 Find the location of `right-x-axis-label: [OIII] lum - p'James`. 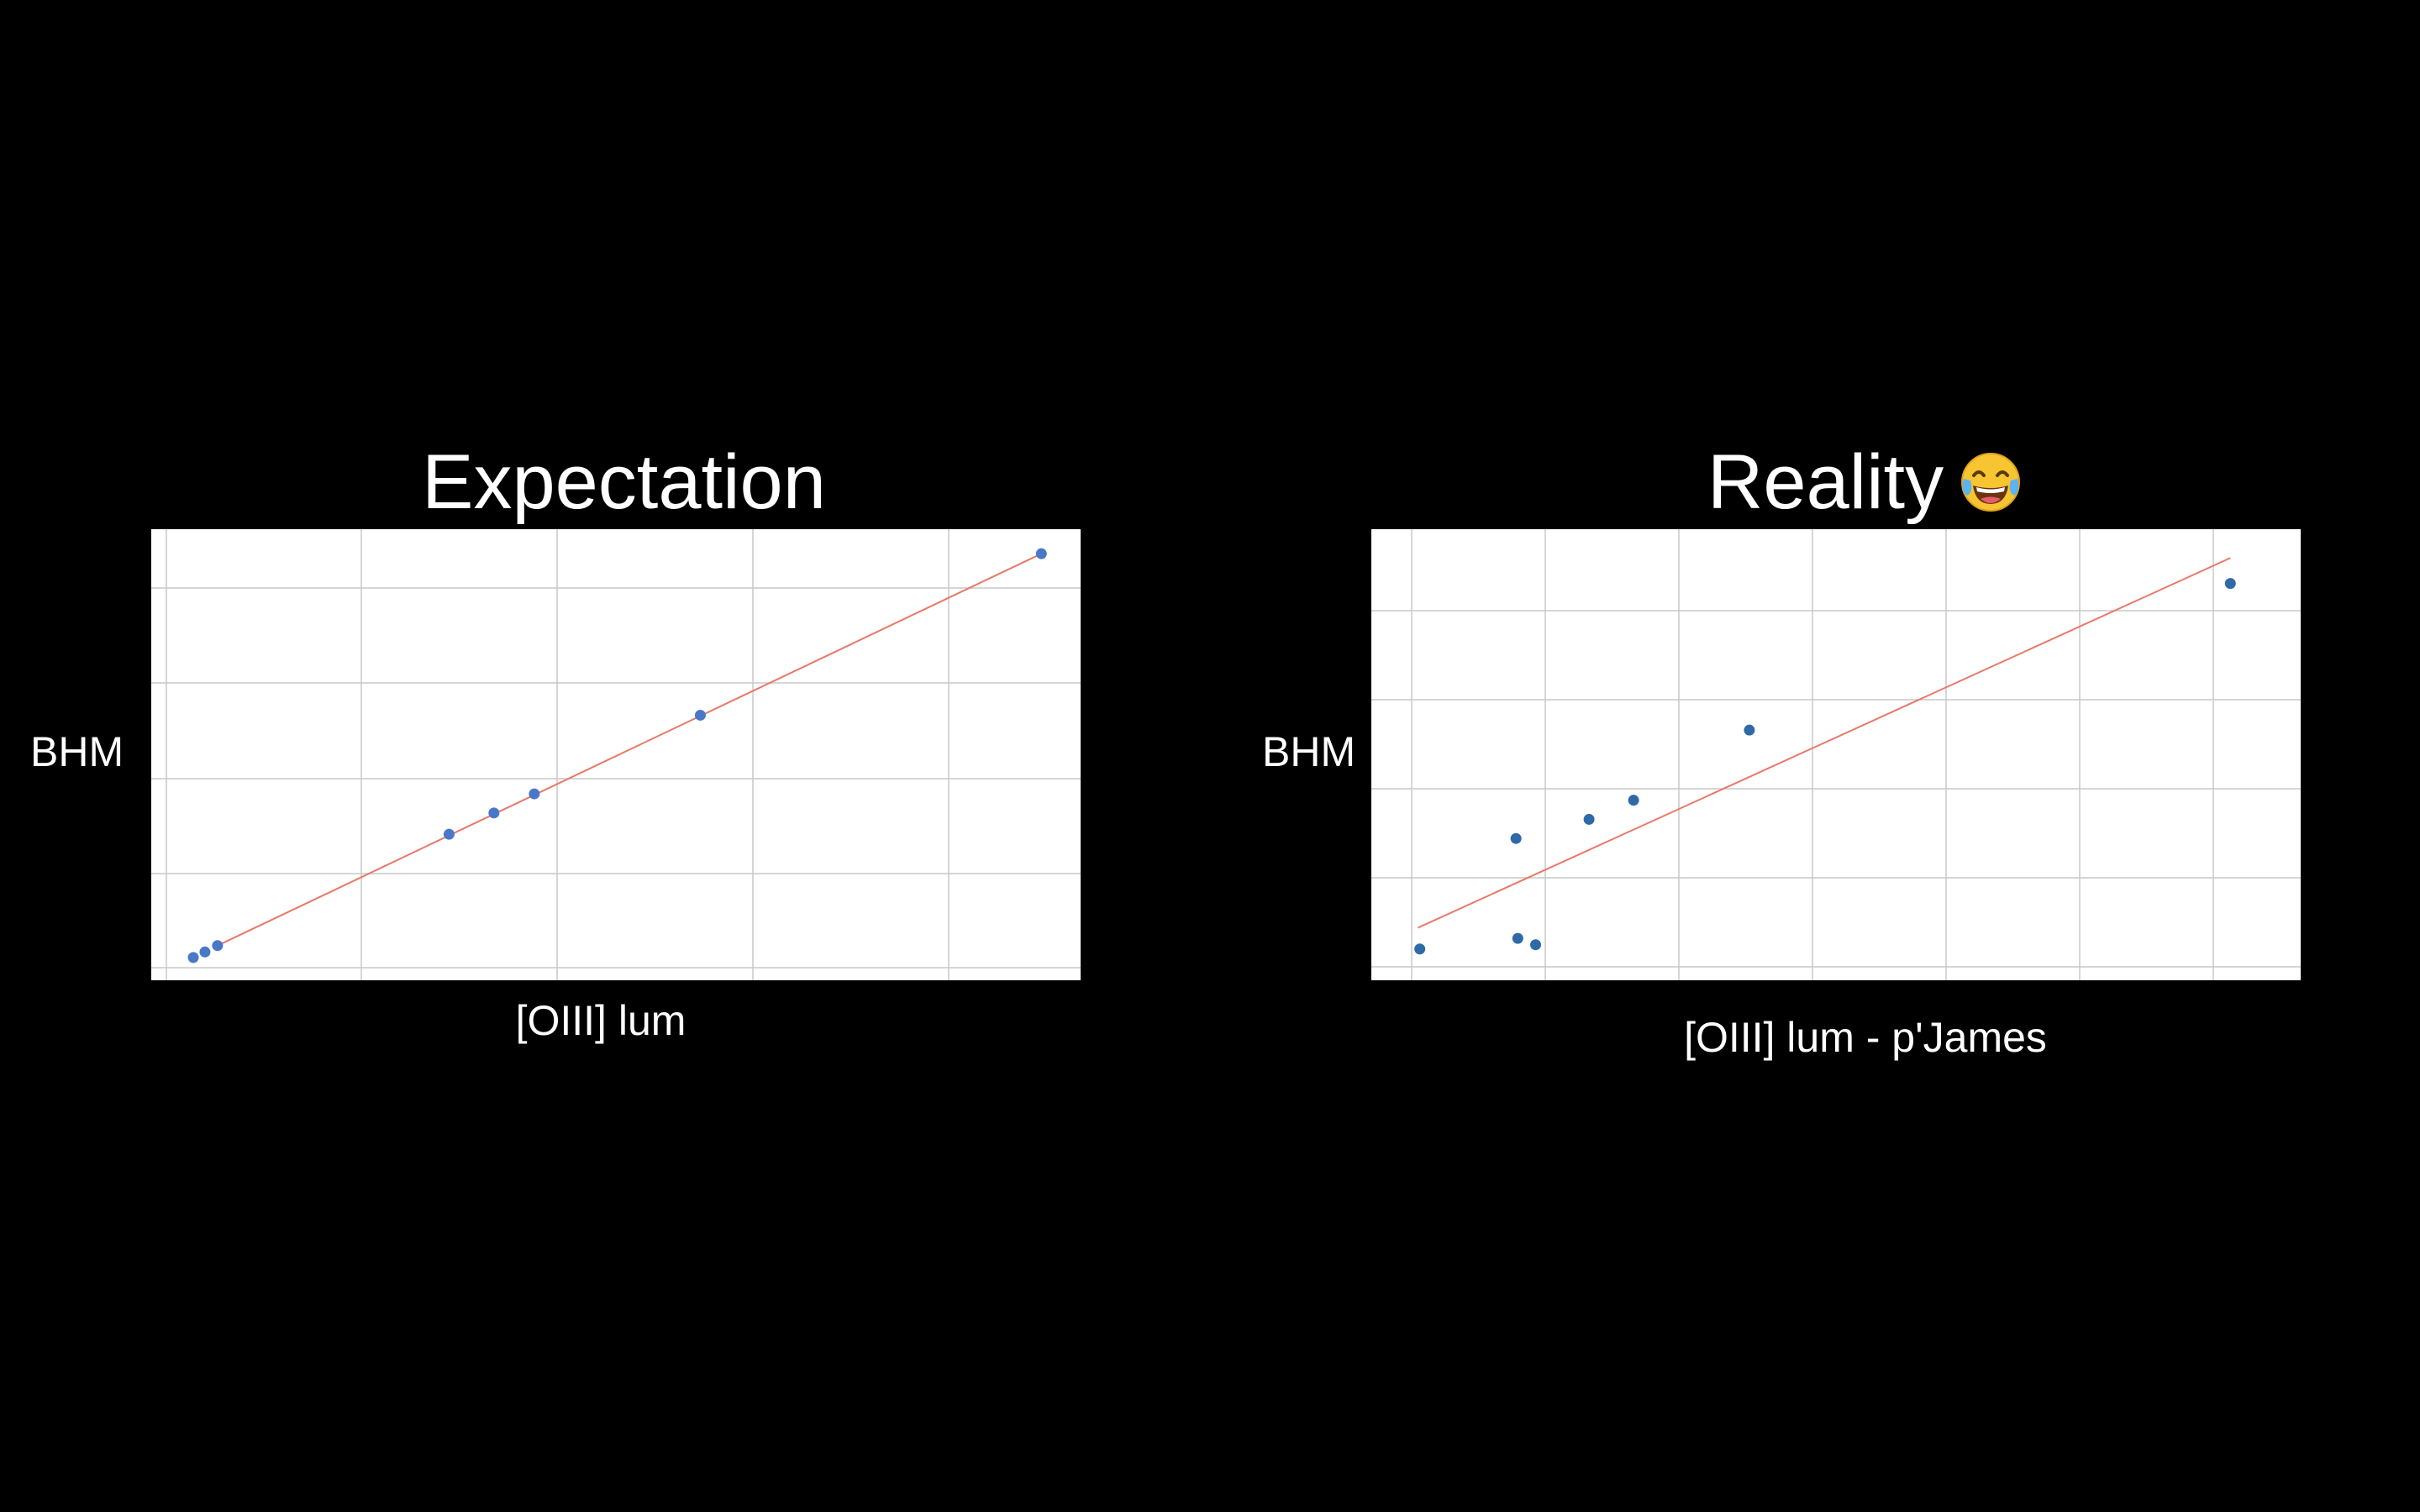

right-x-axis-label: [OIII] lum - p'James is located at coordinates (1865, 1037).